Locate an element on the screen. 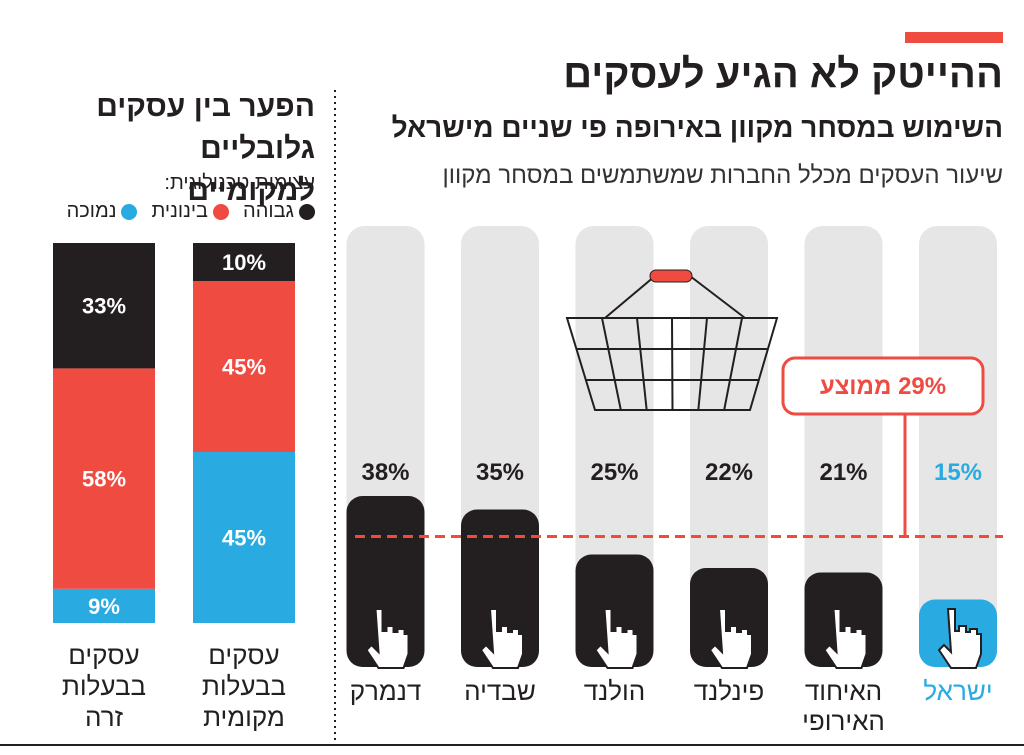  segment-label: 9% is located at coordinates (104, 606).